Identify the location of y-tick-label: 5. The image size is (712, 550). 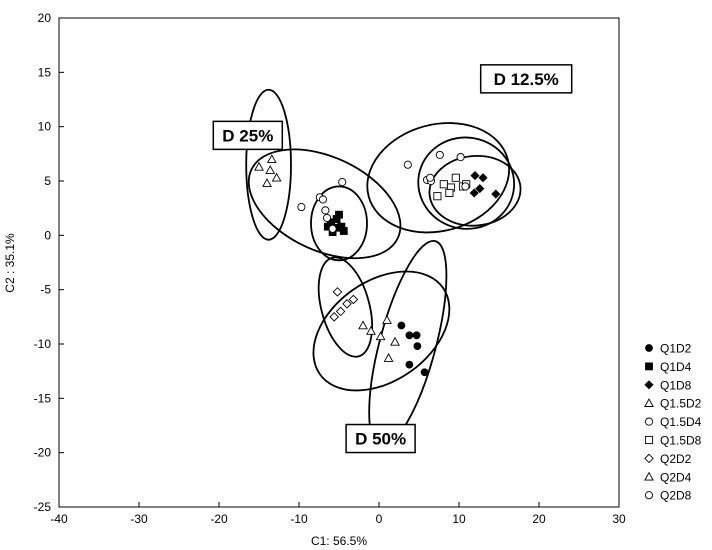
(47, 181).